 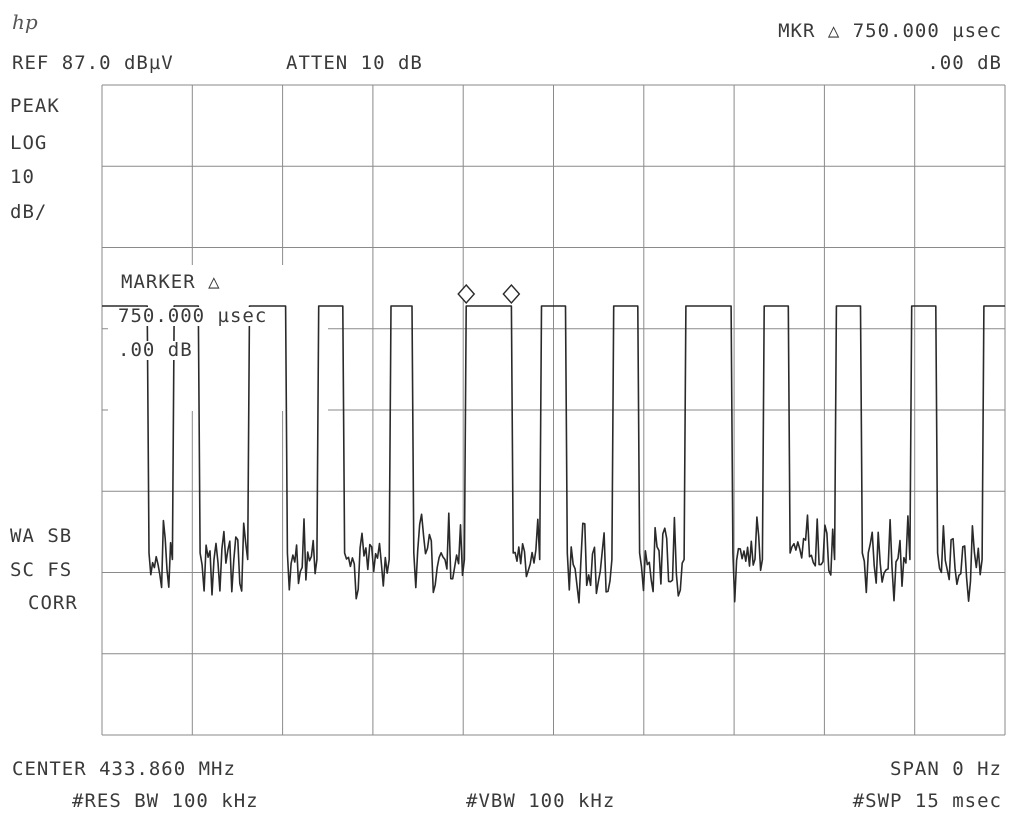 I want to click on delta-marker, so click(x=511, y=294).